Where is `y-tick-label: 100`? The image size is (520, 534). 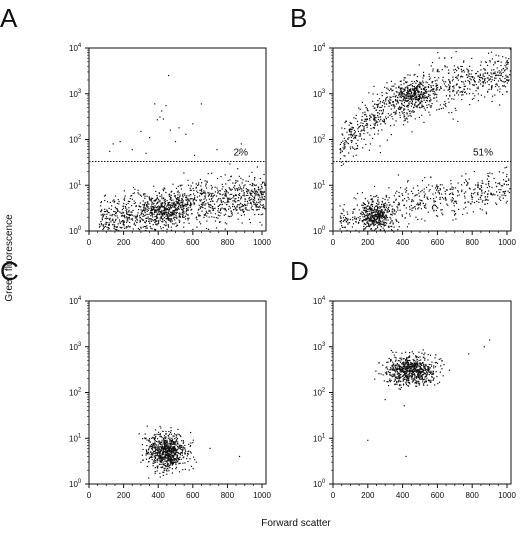
y-tick-label: 100 is located at coordinates (319, 484).